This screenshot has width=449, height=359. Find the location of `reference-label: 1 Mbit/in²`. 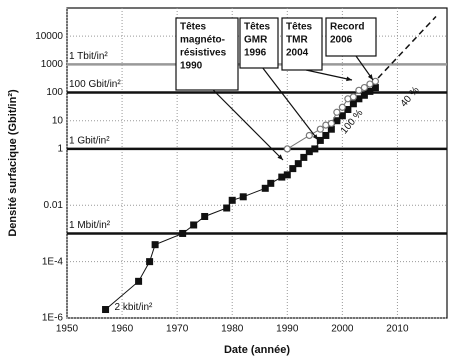

reference-label: 1 Mbit/in² is located at coordinates (90, 225).